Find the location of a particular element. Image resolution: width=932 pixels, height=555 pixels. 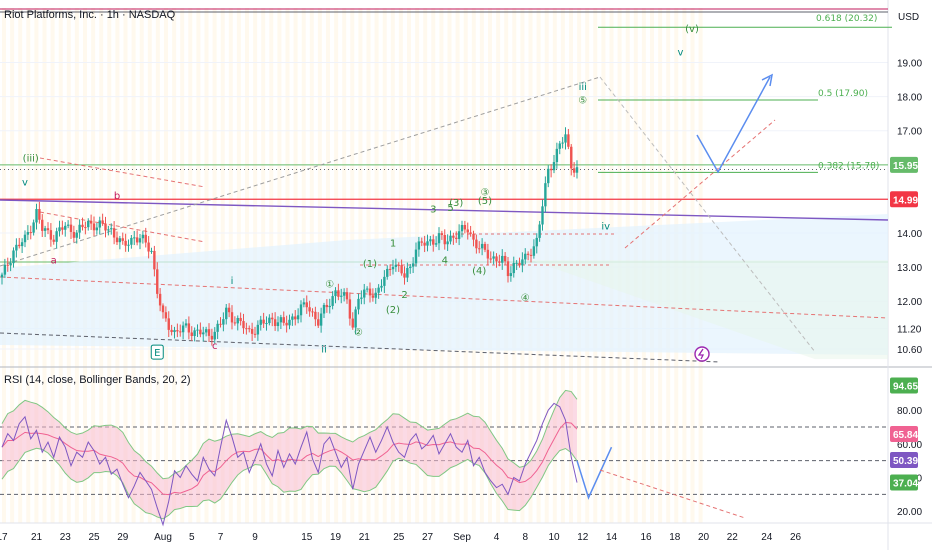

wave-label: iii is located at coordinates (583, 87).